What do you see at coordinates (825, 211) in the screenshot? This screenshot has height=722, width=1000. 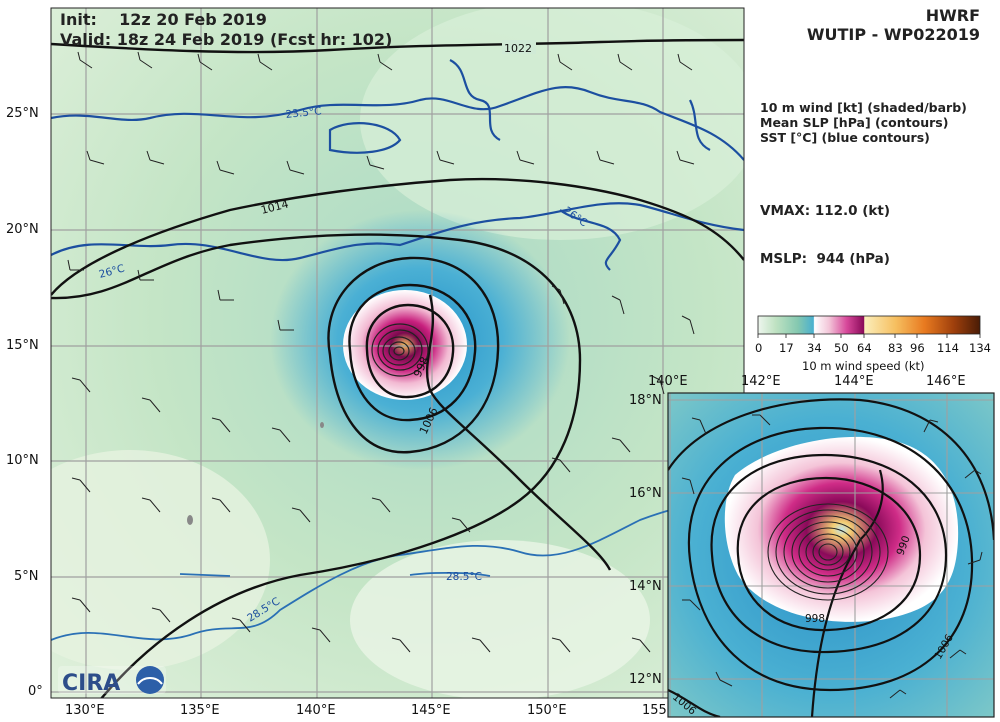 I see `vmax-value: VMAX: 112.0 (kt)` at bounding box center [825, 211].